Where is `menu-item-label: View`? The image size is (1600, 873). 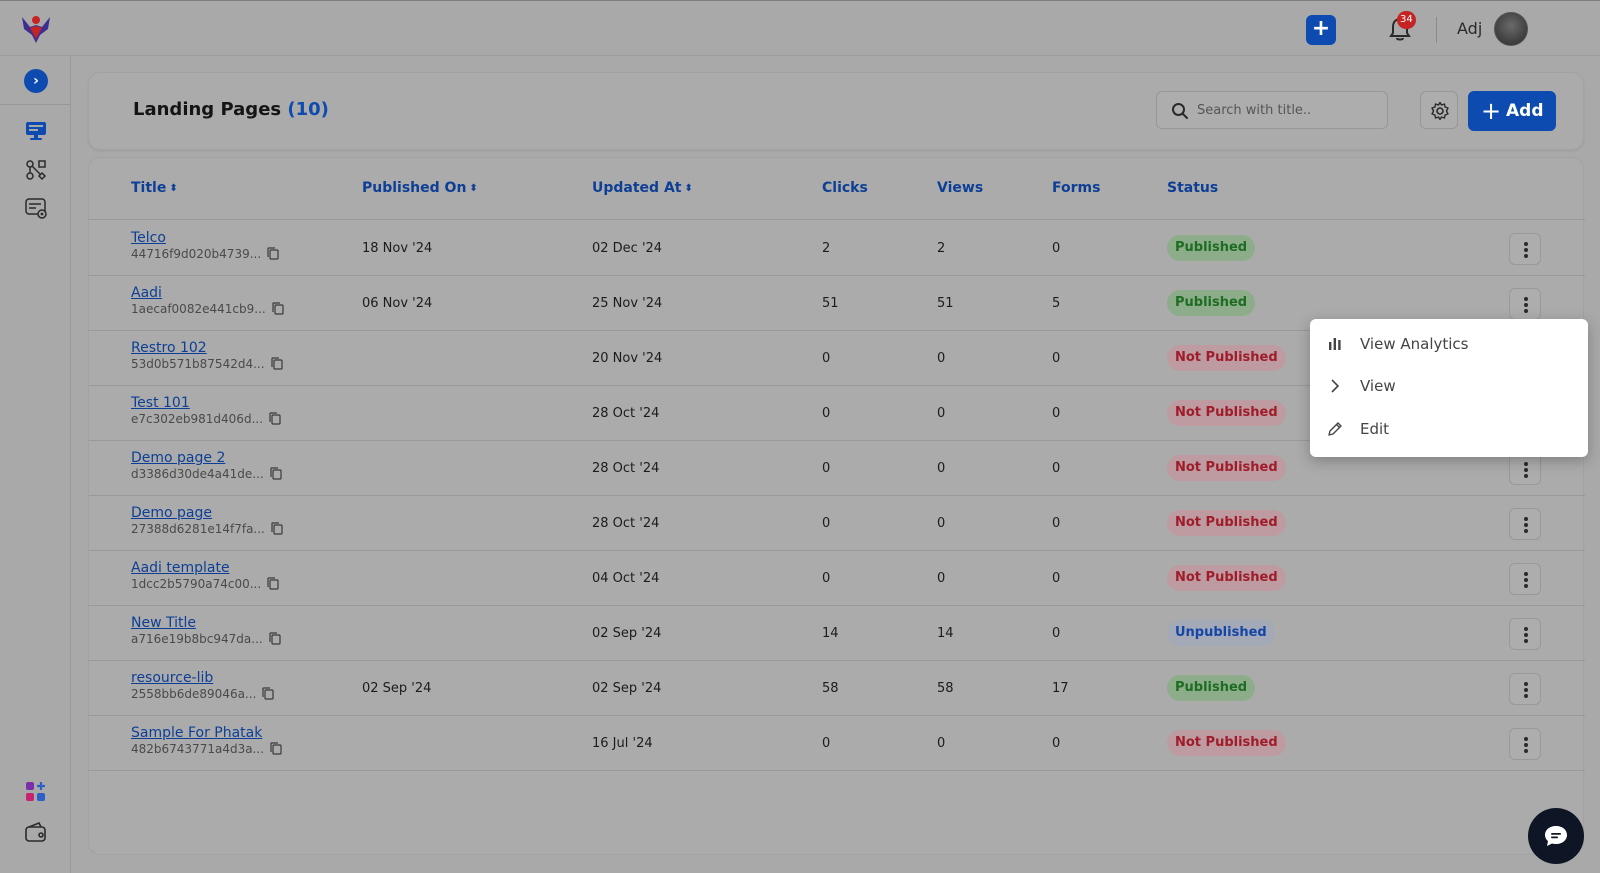 menu-item-label: View is located at coordinates (1378, 386).